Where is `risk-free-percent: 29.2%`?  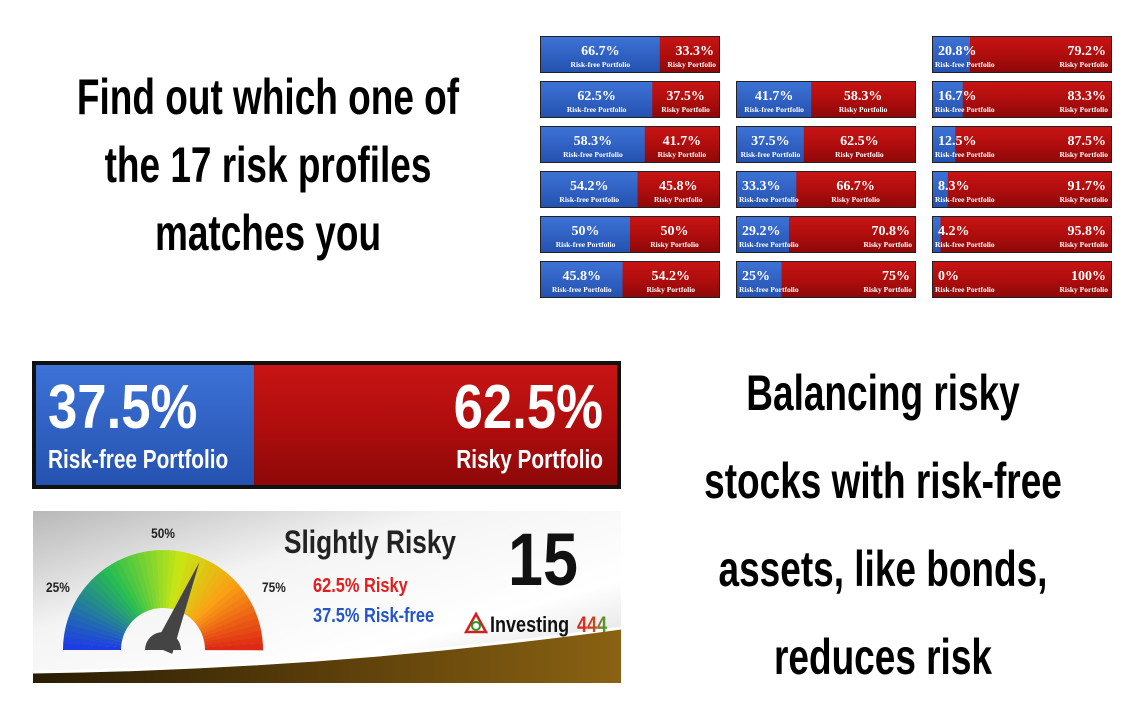 risk-free-percent: 29.2% is located at coordinates (761, 231).